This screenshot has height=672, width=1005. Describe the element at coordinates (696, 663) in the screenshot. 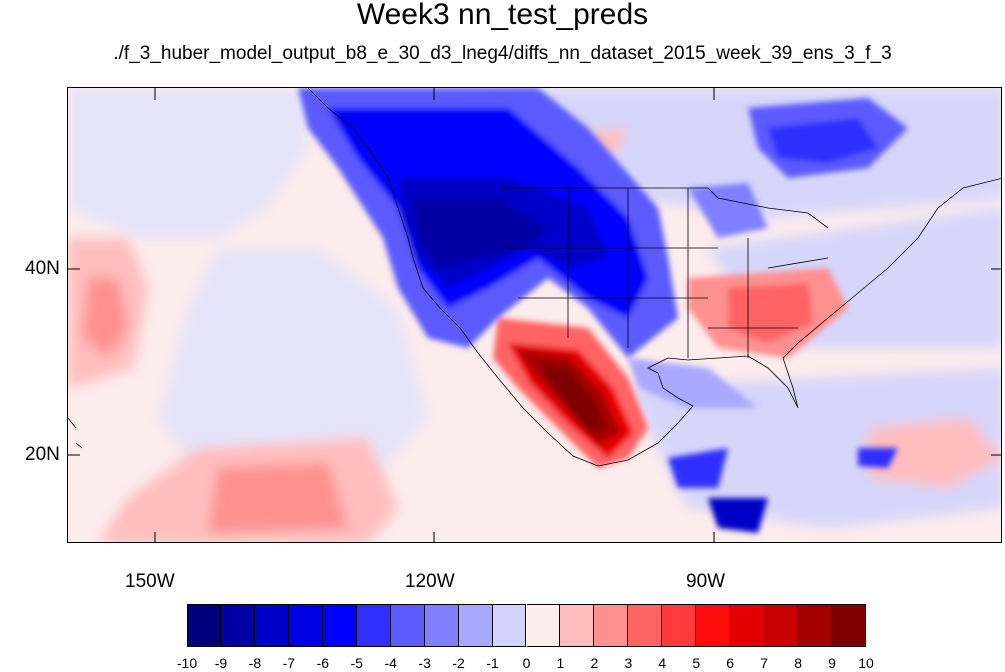

I see `colorbar-tick-label: 5` at that location.